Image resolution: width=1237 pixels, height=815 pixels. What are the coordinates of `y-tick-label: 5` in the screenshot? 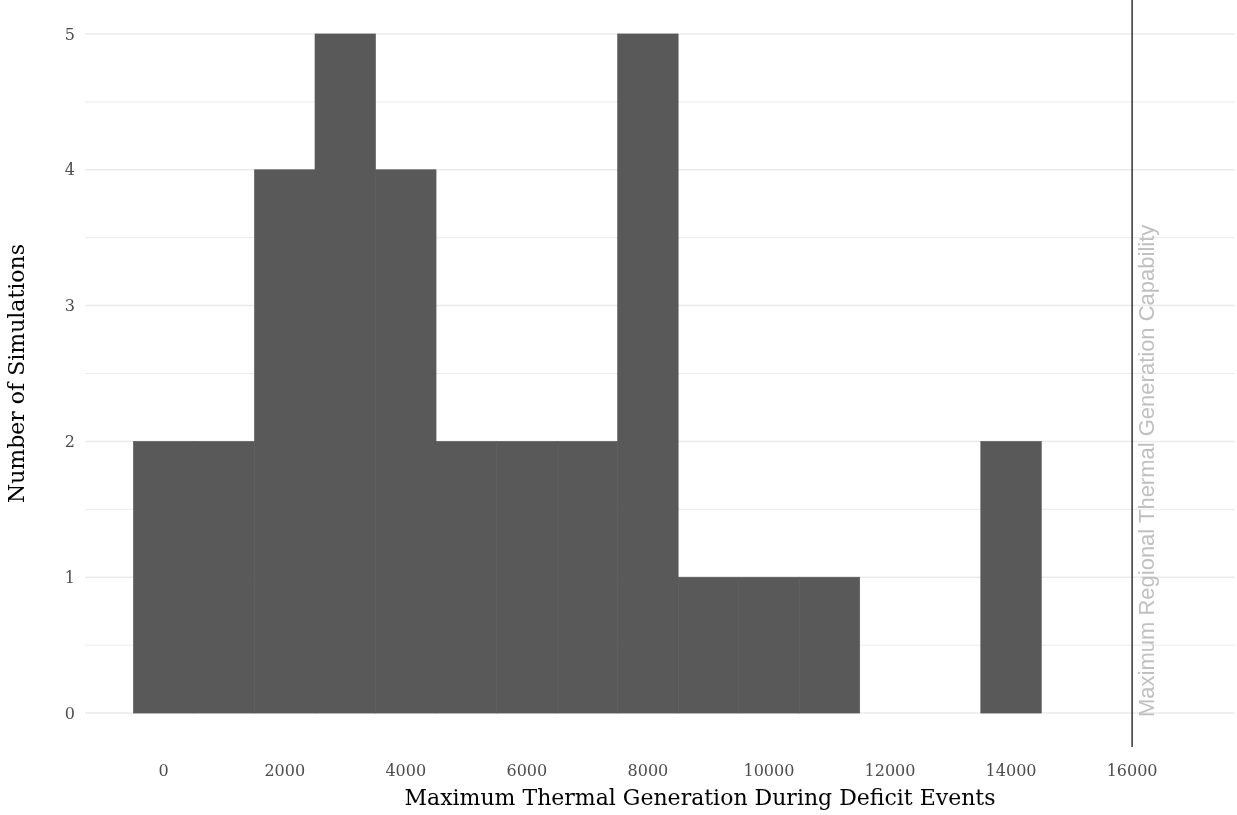 It's located at (69, 34).